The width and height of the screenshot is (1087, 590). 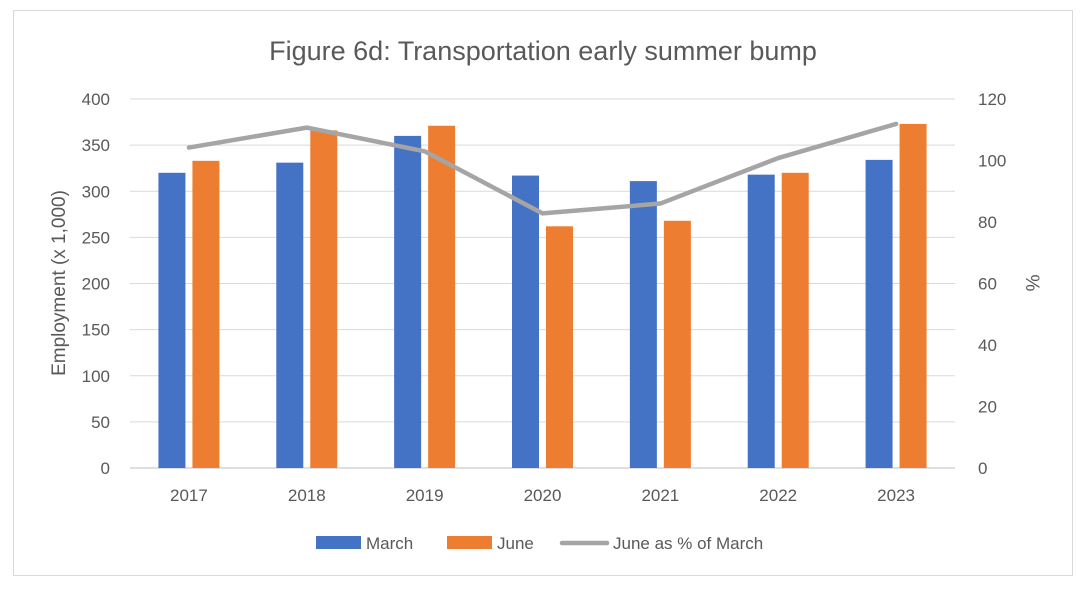 What do you see at coordinates (778, 495) in the screenshot?
I see `x-tick-label: 2022` at bounding box center [778, 495].